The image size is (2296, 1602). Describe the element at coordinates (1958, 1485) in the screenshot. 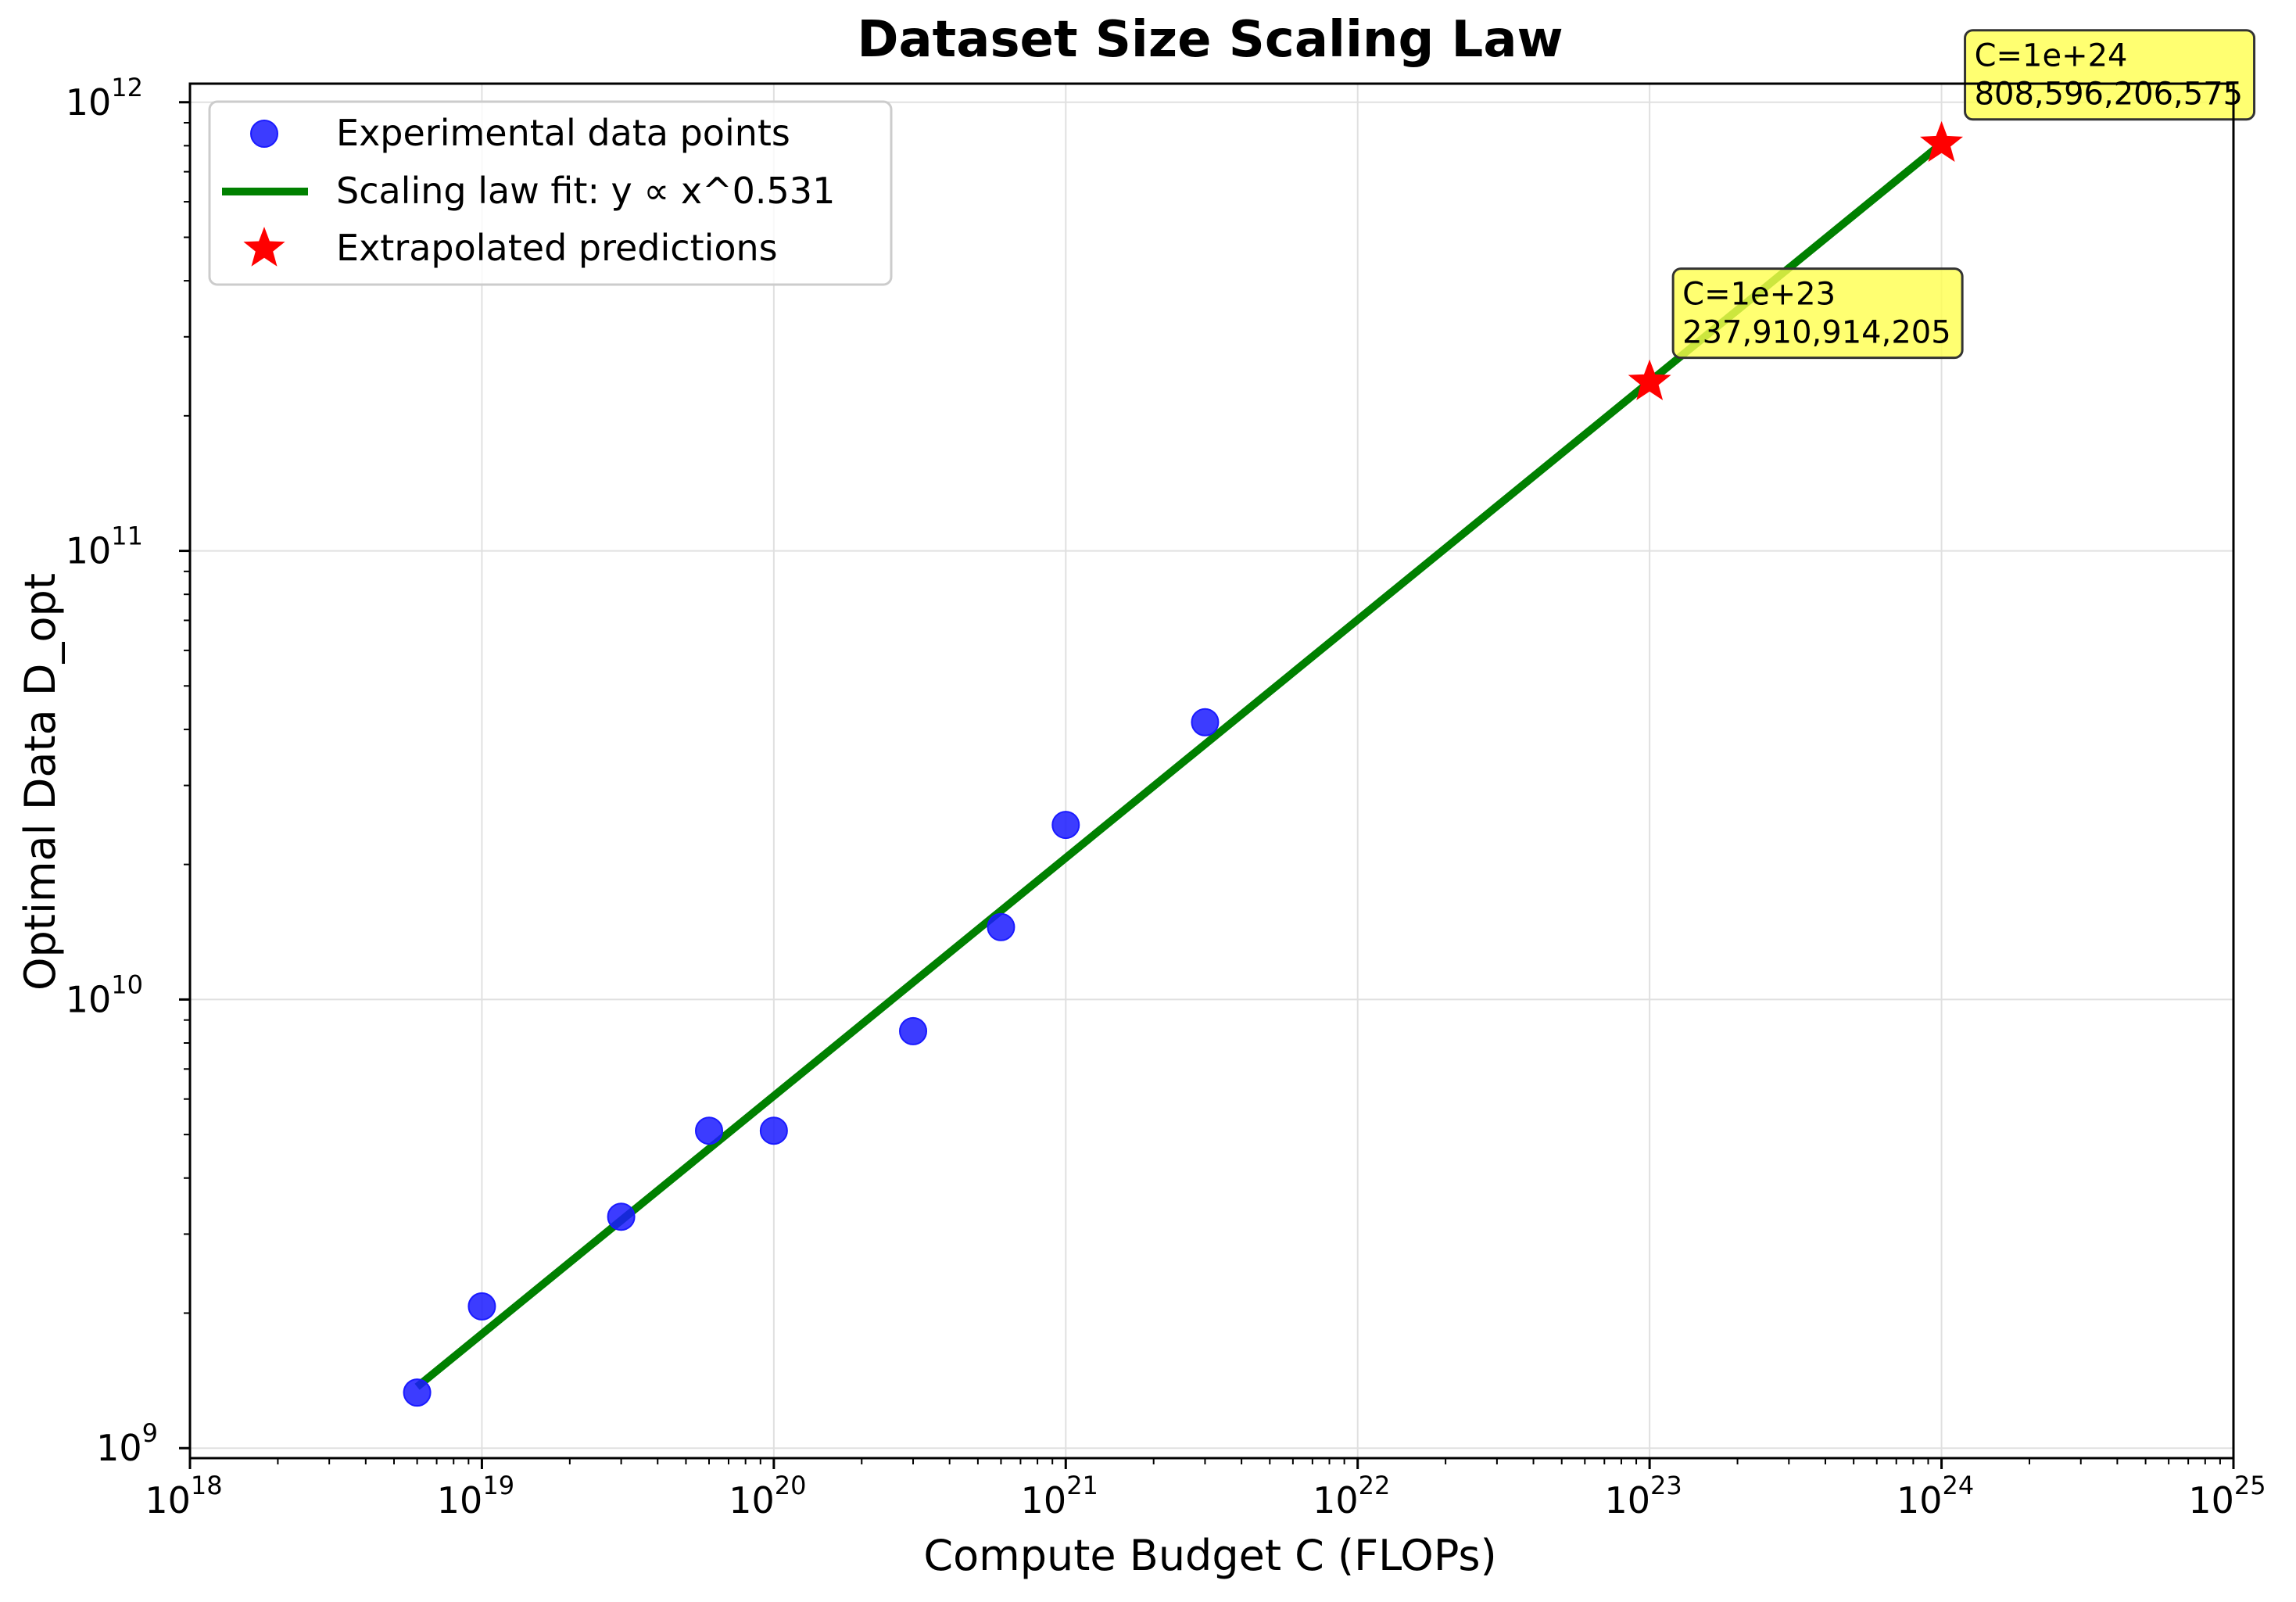

I see `x-tick-exponent: 24` at that location.